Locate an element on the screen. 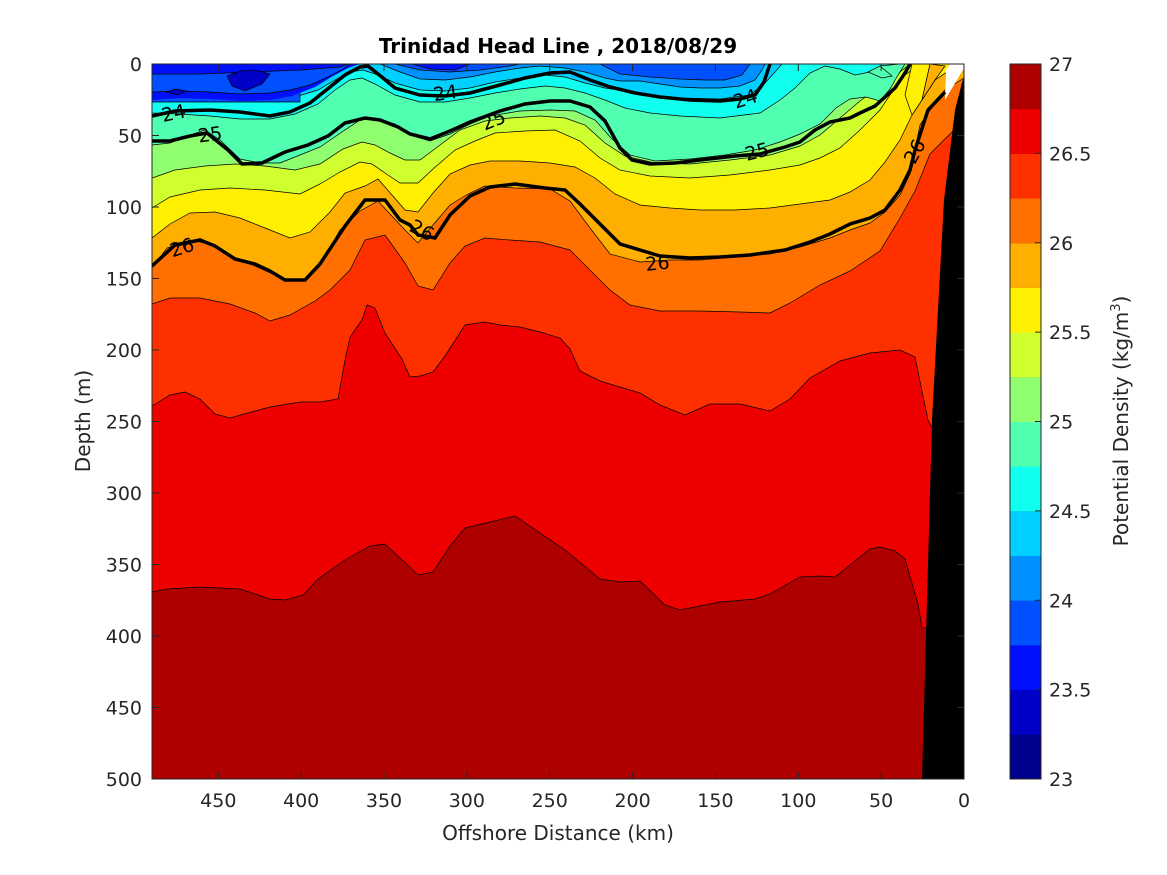  y-tick-label: 250 is located at coordinates (124, 423).